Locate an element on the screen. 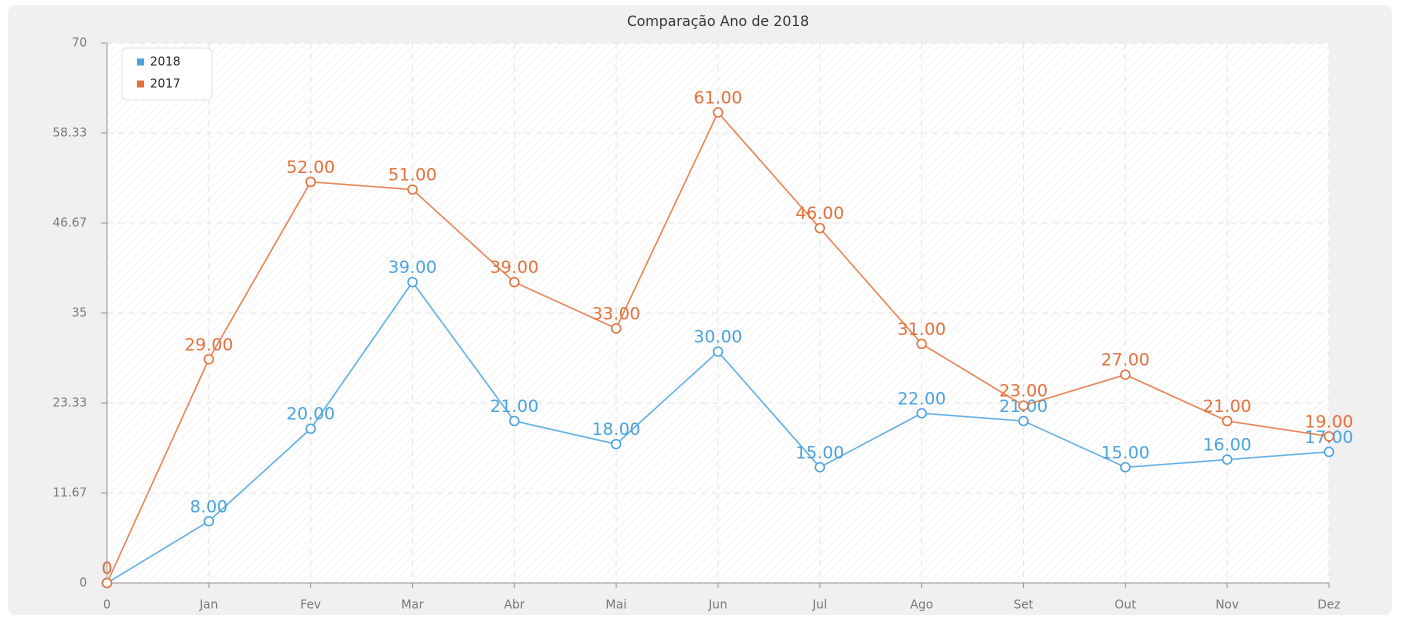  x-tick-label: Ago is located at coordinates (921, 605).